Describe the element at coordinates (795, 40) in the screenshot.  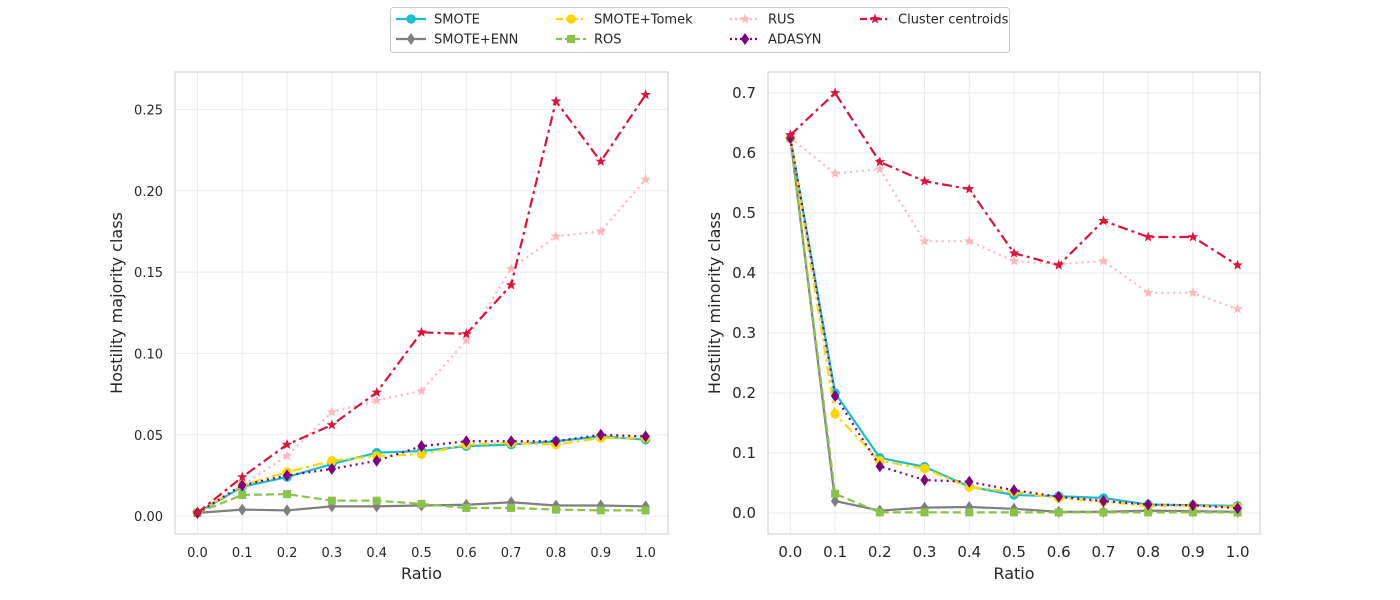
I see `legend-label: ADASYN` at that location.